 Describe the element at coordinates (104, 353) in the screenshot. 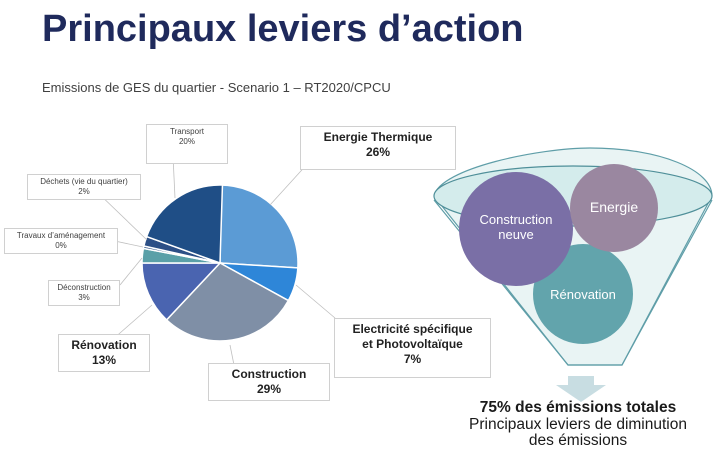

I see `label-renovation: Rénovation 13%` at that location.